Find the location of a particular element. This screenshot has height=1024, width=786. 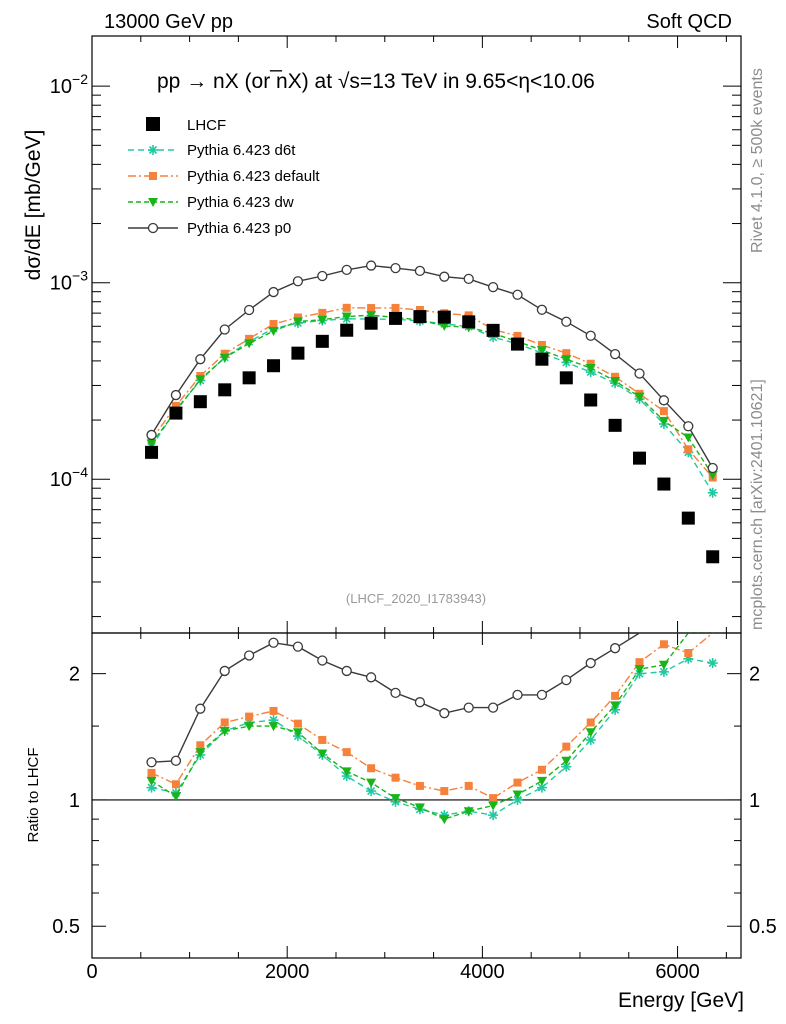

x-tick-label: 0 is located at coordinates (91, 972).